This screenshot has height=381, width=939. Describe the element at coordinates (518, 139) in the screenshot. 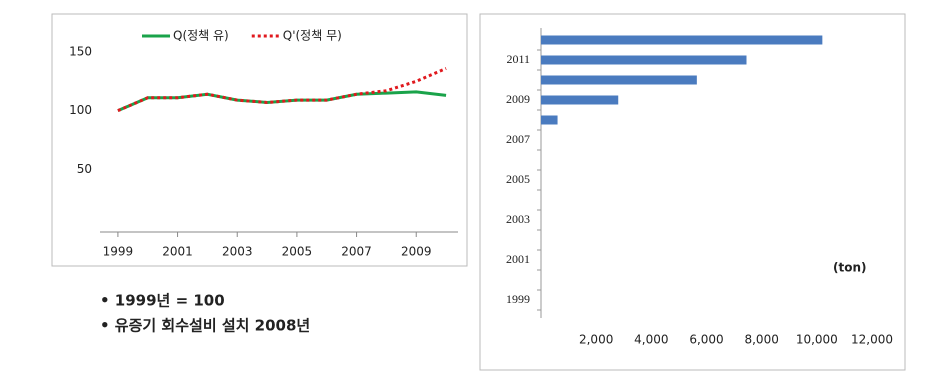

I see `y-tick-label: 2007` at that location.